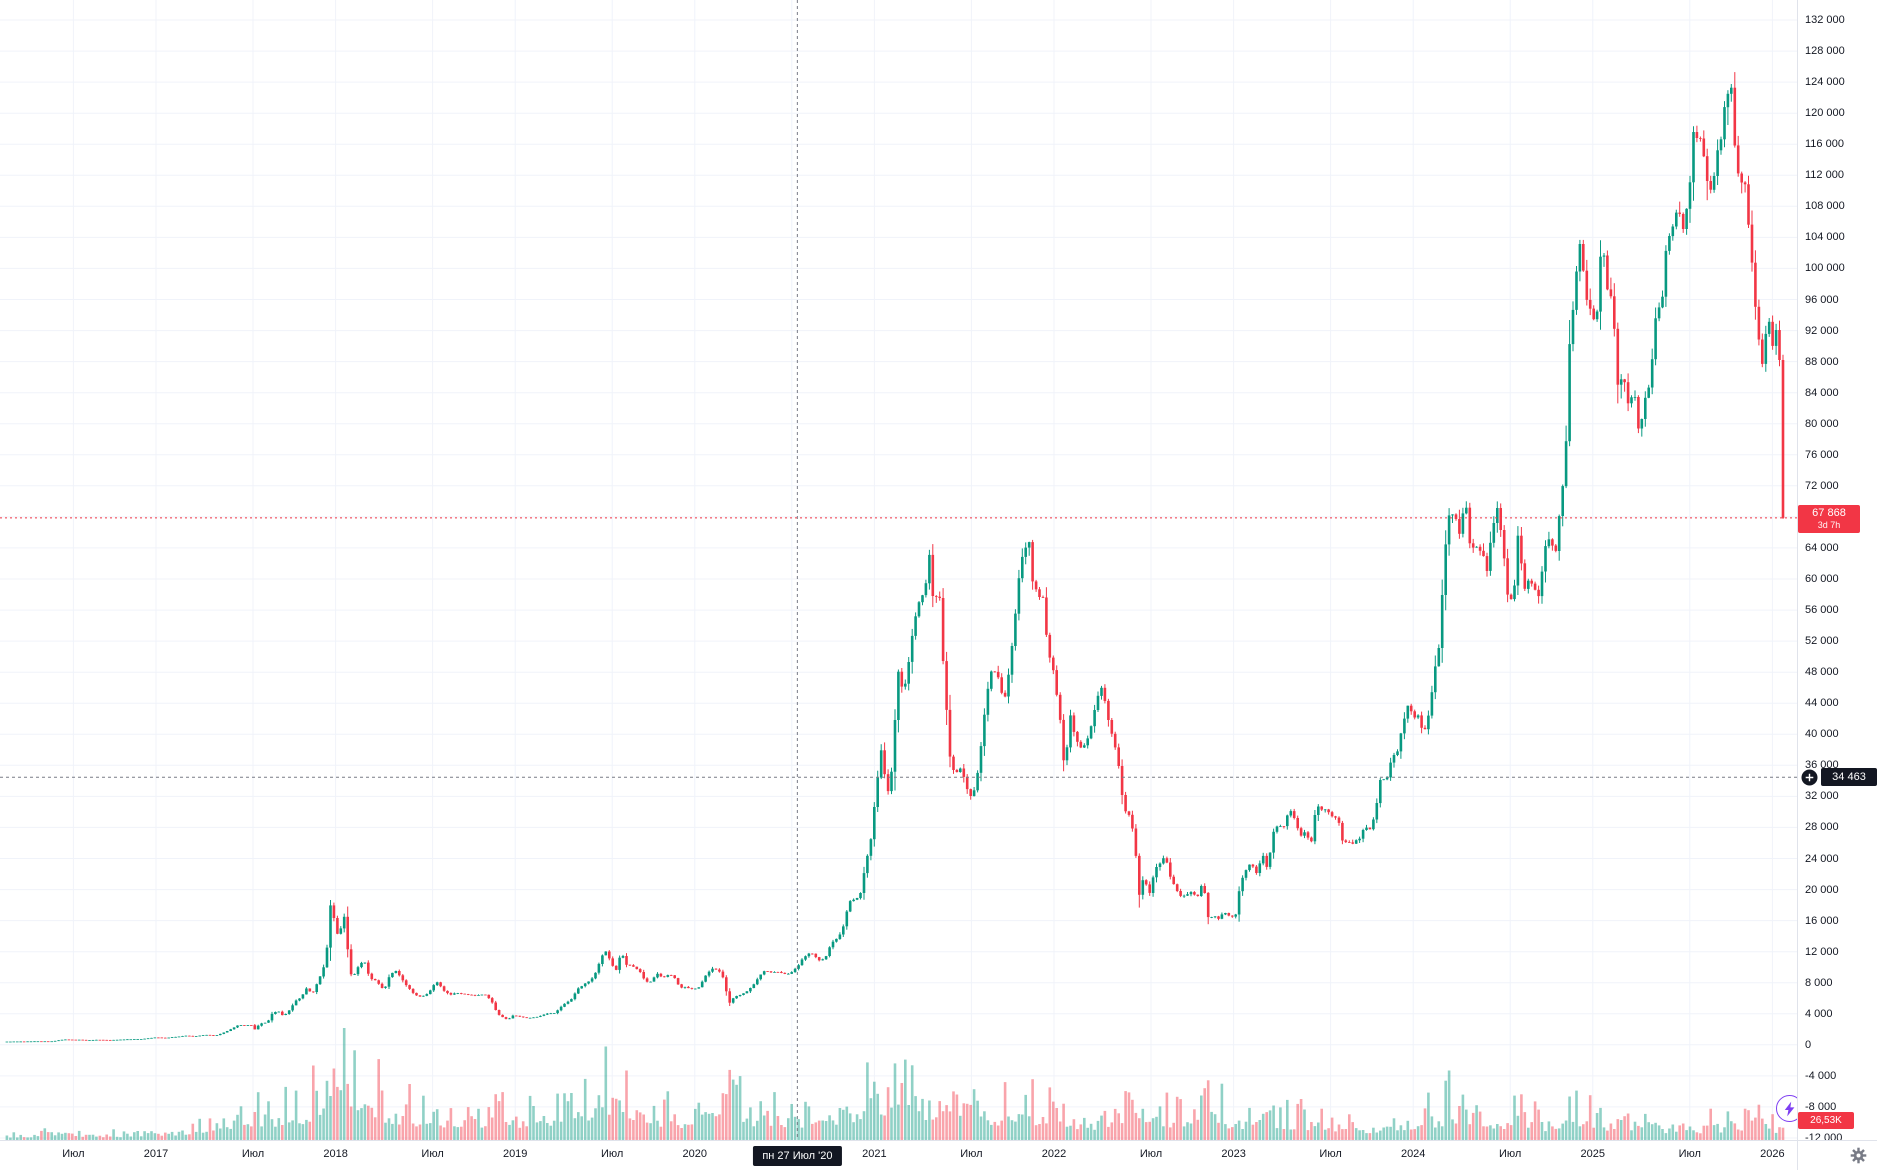 This screenshot has width=1877, height=1170. What do you see at coordinates (1849, 777) in the screenshot?
I see `crosshair-price-badge: 34 463` at bounding box center [1849, 777].